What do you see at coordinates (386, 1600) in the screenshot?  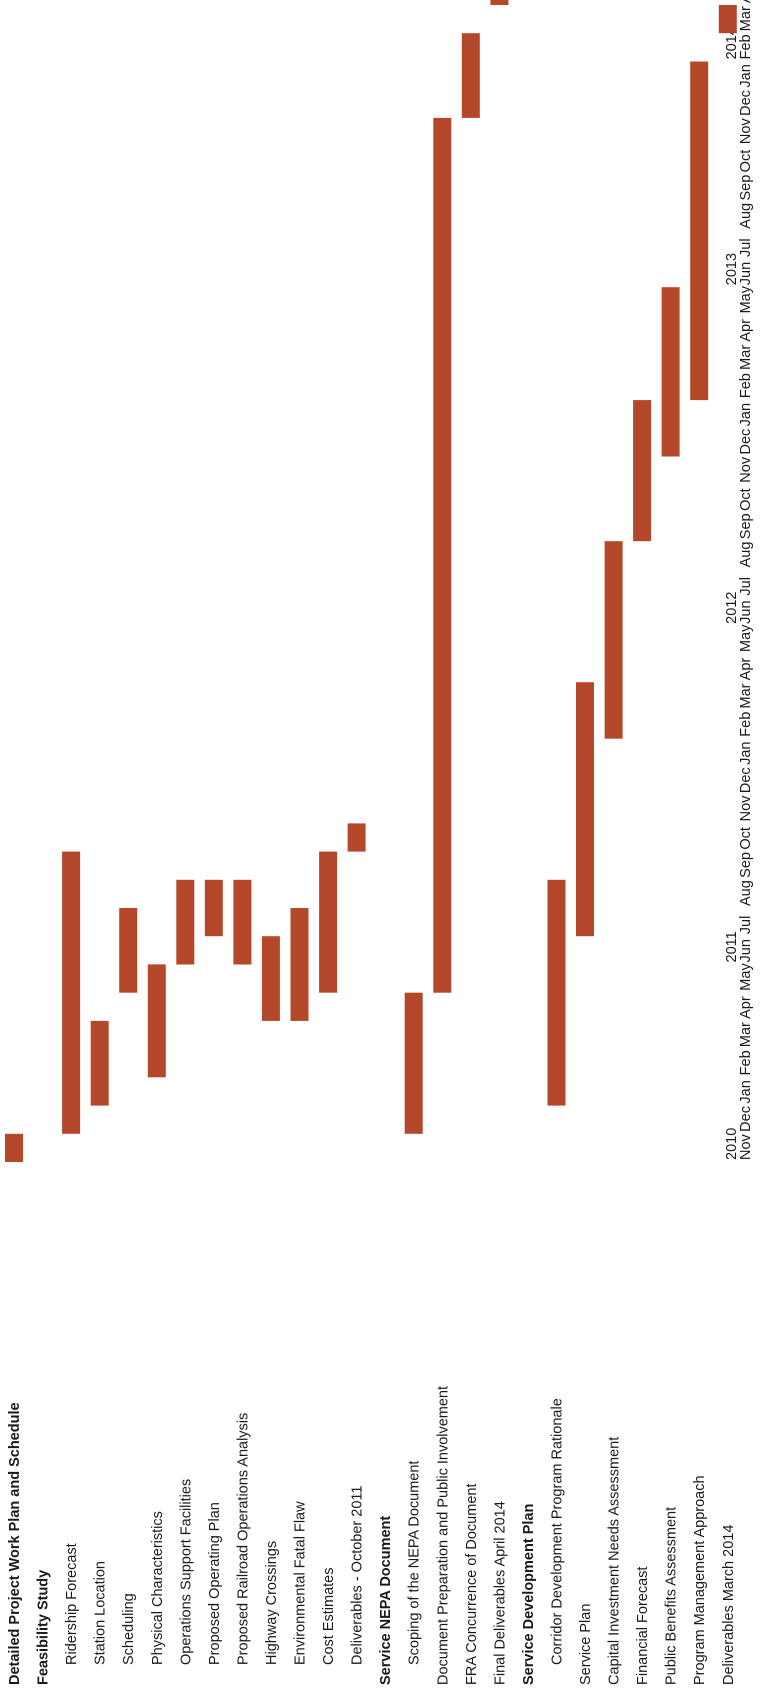 I see `row-label-service-nepa-document: Service NEPA Document` at bounding box center [386, 1600].